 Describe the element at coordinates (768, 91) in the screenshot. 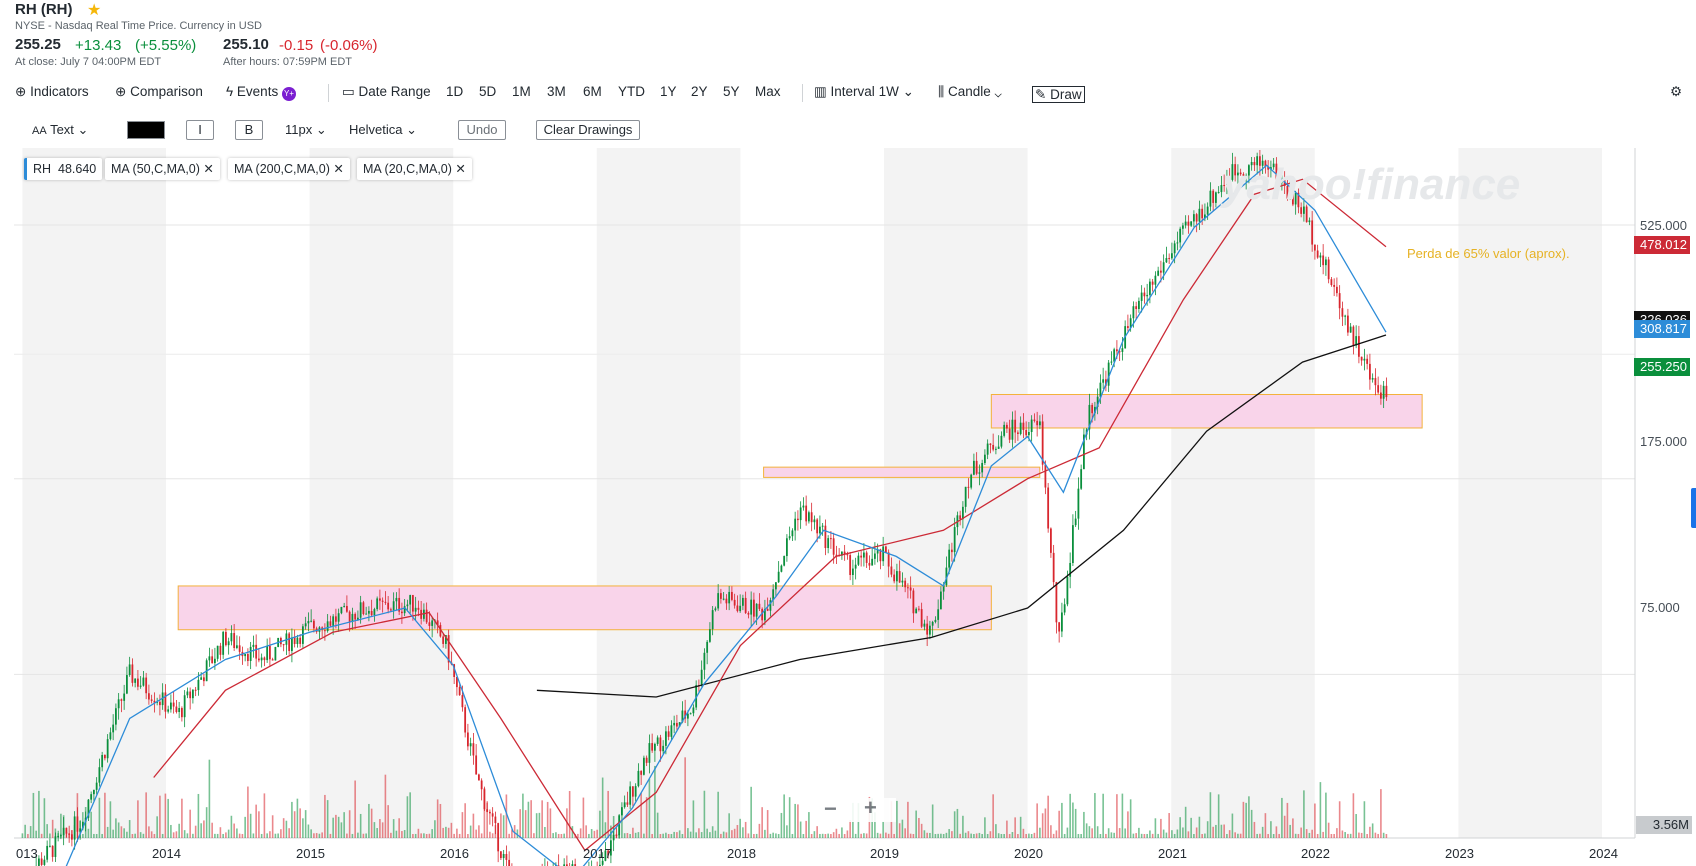

I see `range-max: Max` at that location.